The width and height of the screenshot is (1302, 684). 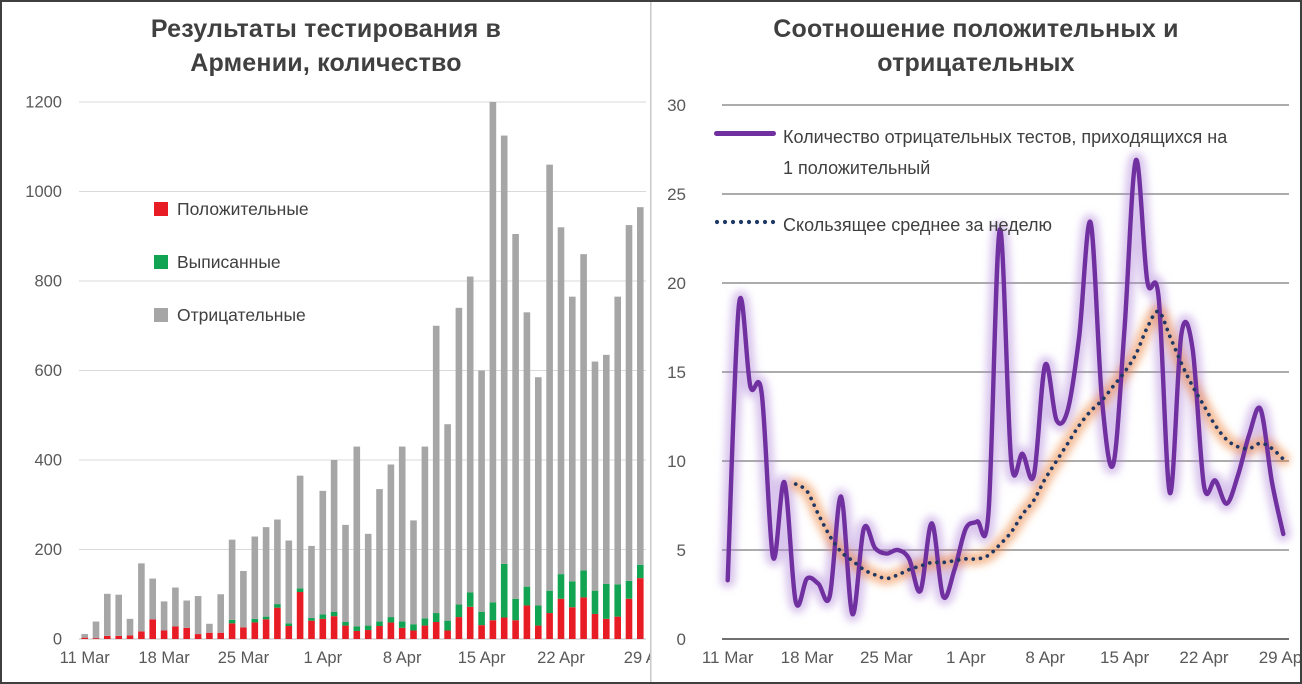 I want to click on x-tick-label: 25 Mar, so click(x=244, y=658).